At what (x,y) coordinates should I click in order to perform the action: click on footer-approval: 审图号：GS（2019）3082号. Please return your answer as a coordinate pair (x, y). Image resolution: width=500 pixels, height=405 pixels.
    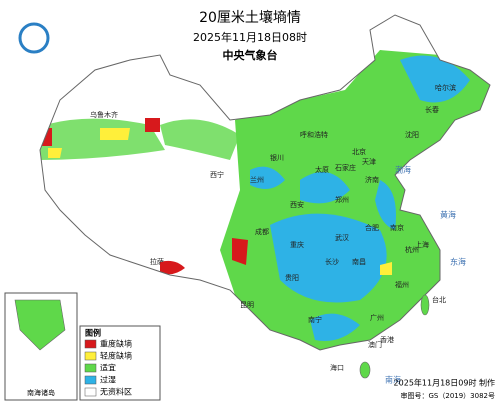
    Looking at the image, I should click on (448, 395).